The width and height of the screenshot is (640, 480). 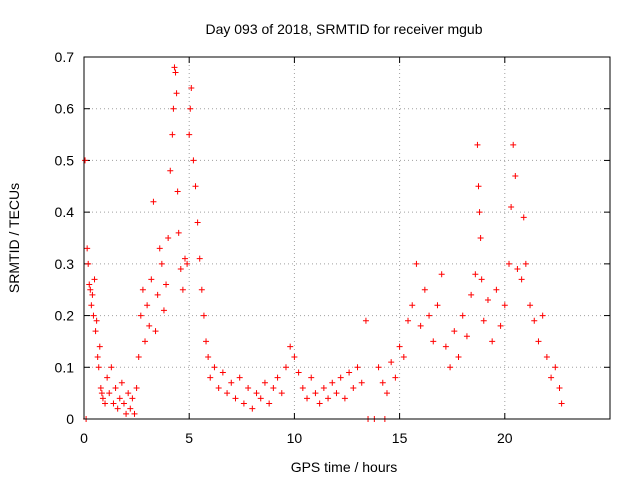 What do you see at coordinates (65, 109) in the screenshot?
I see `y-tick-label: 0.6` at bounding box center [65, 109].